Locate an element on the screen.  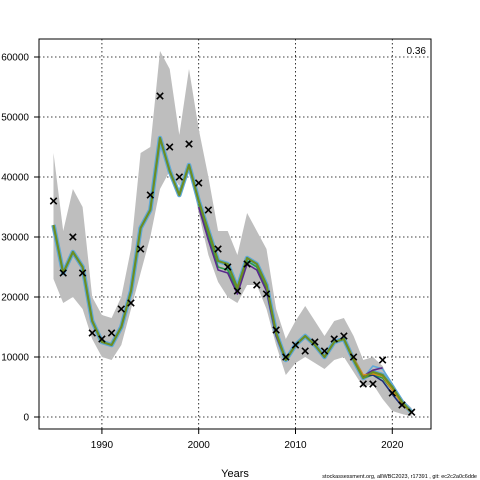
y-tick-label: 50000 is located at coordinates (15, 118).